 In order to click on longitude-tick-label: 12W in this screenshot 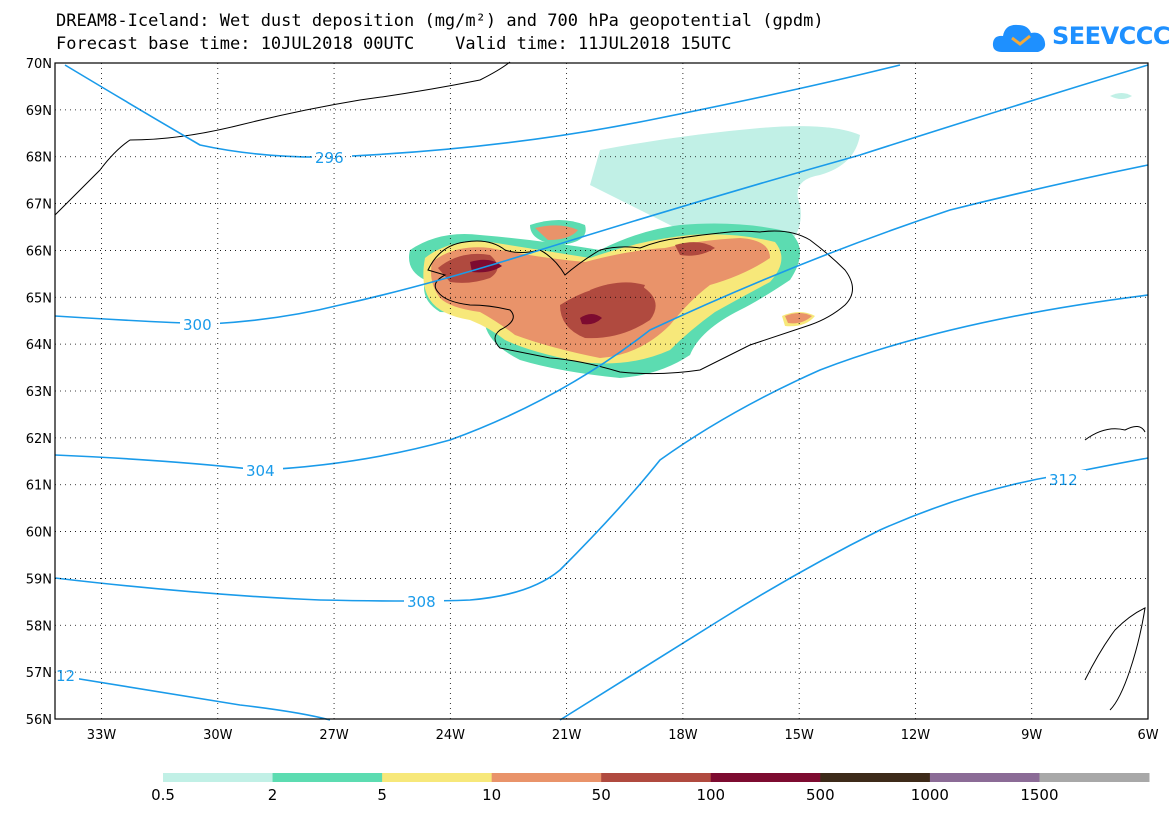, I will do `click(916, 735)`.